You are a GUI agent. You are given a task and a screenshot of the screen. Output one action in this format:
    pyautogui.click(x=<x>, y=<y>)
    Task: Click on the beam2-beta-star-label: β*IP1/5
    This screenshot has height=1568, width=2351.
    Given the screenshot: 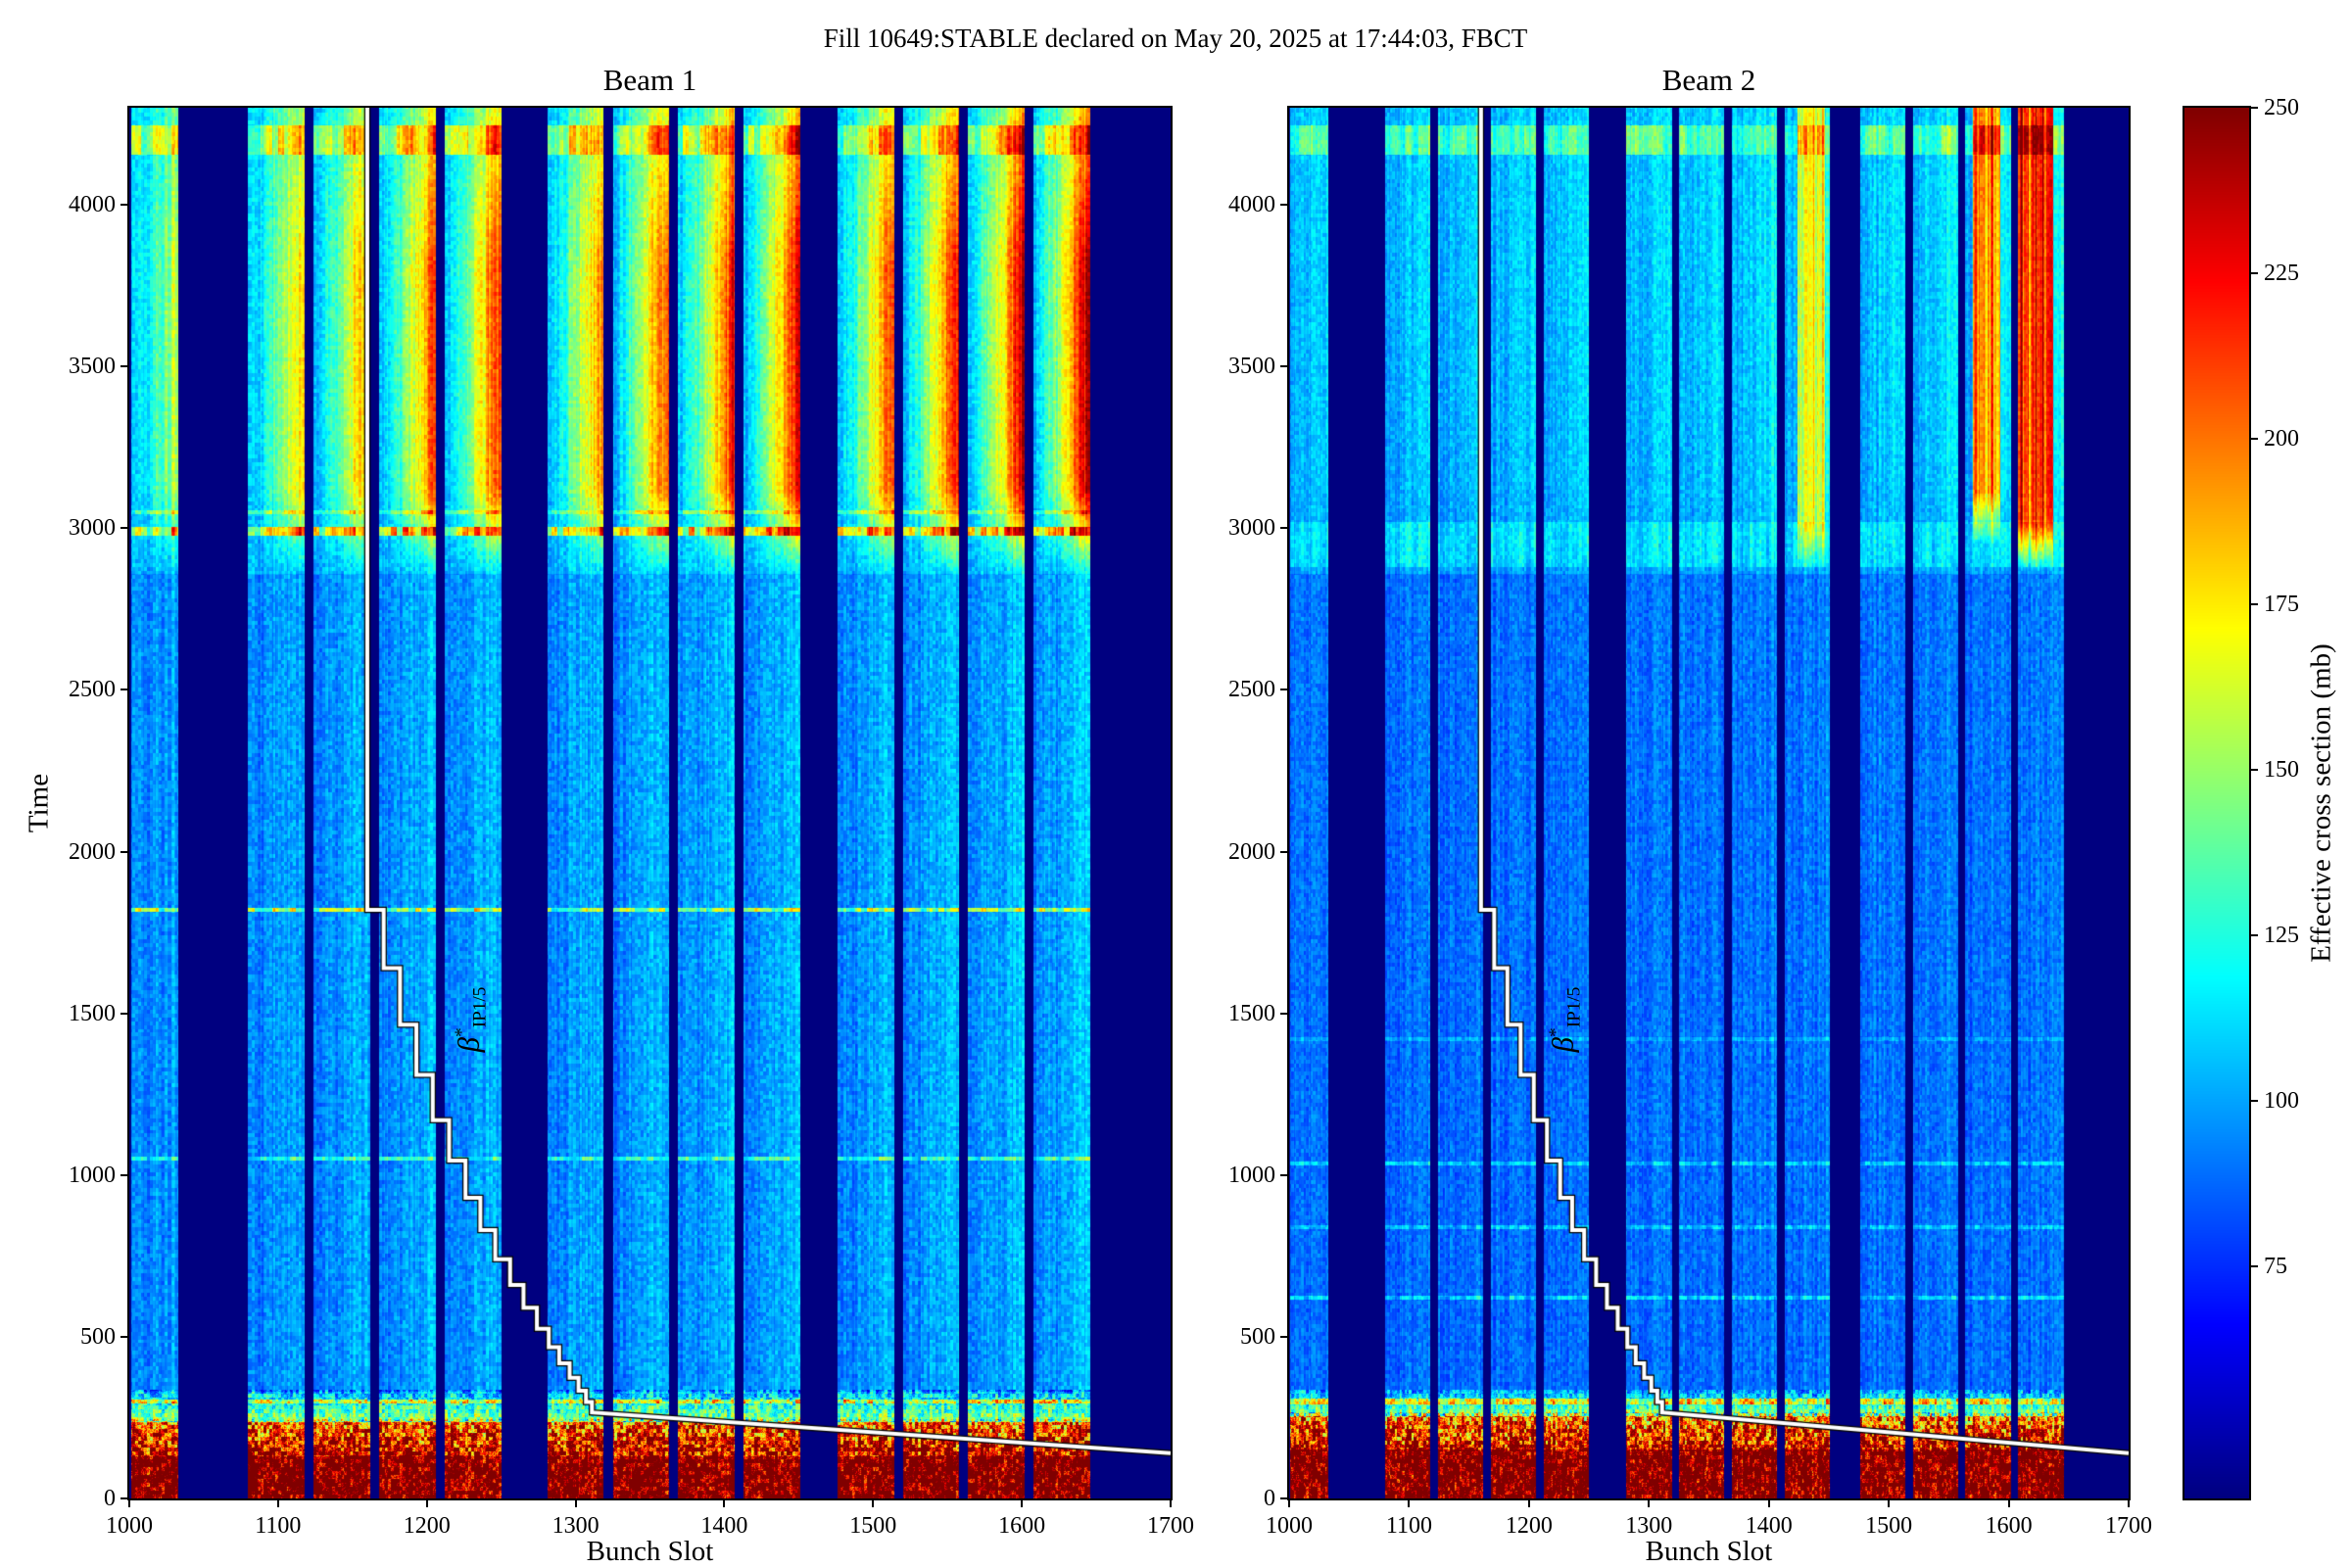 What is the action you would take?
    pyautogui.click(x=1565, y=1020)
    